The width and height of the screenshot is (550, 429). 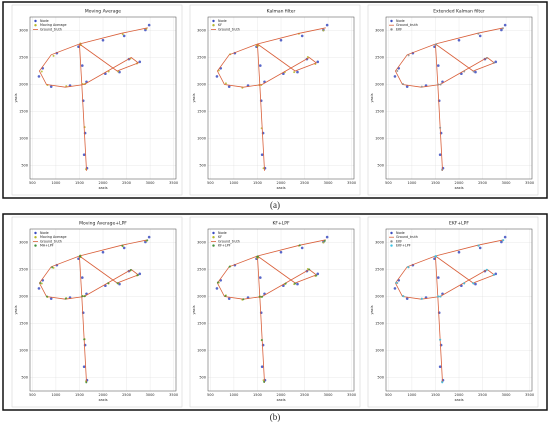 What do you see at coordinates (281, 224) in the screenshot?
I see `chart-title: KF+LPF` at bounding box center [281, 224].